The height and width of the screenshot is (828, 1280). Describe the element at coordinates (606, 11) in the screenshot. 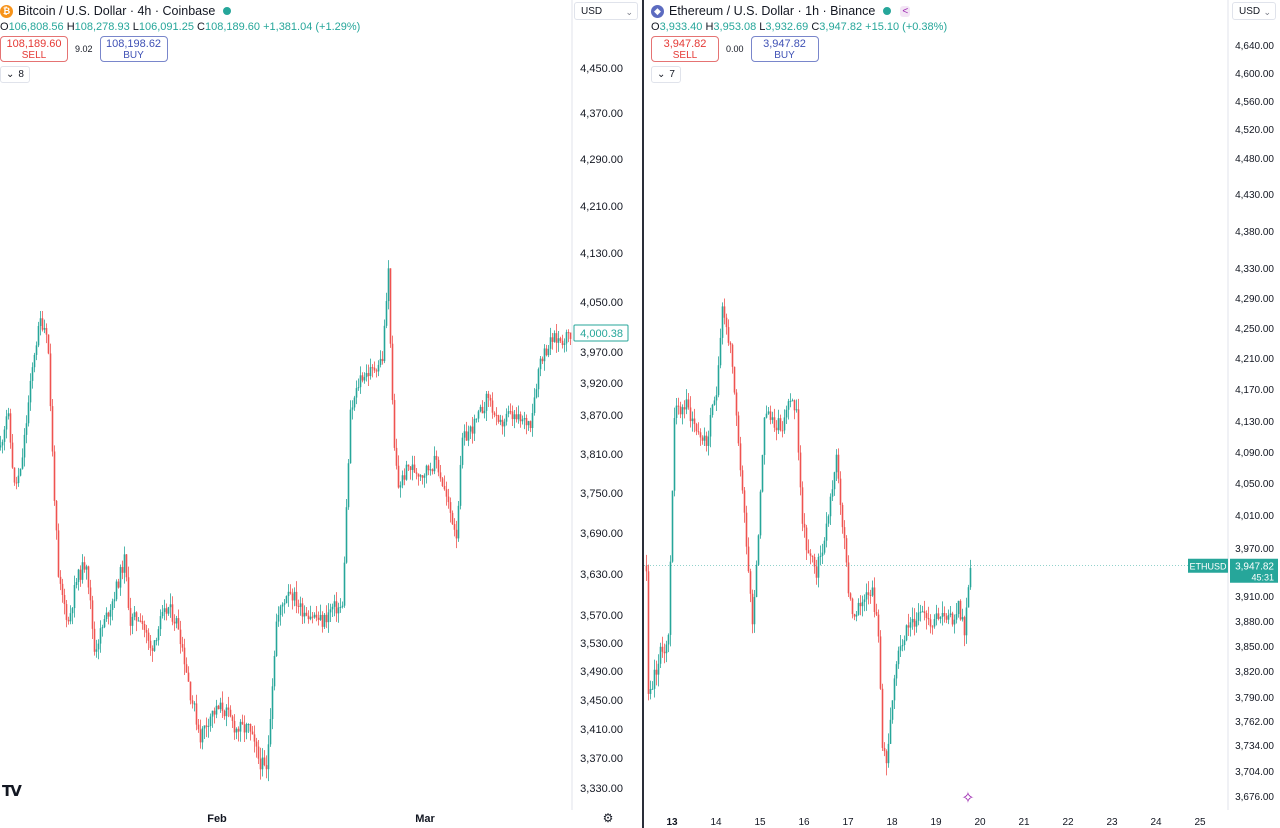

I see `btc-currency-select: USD ⌄` at that location.